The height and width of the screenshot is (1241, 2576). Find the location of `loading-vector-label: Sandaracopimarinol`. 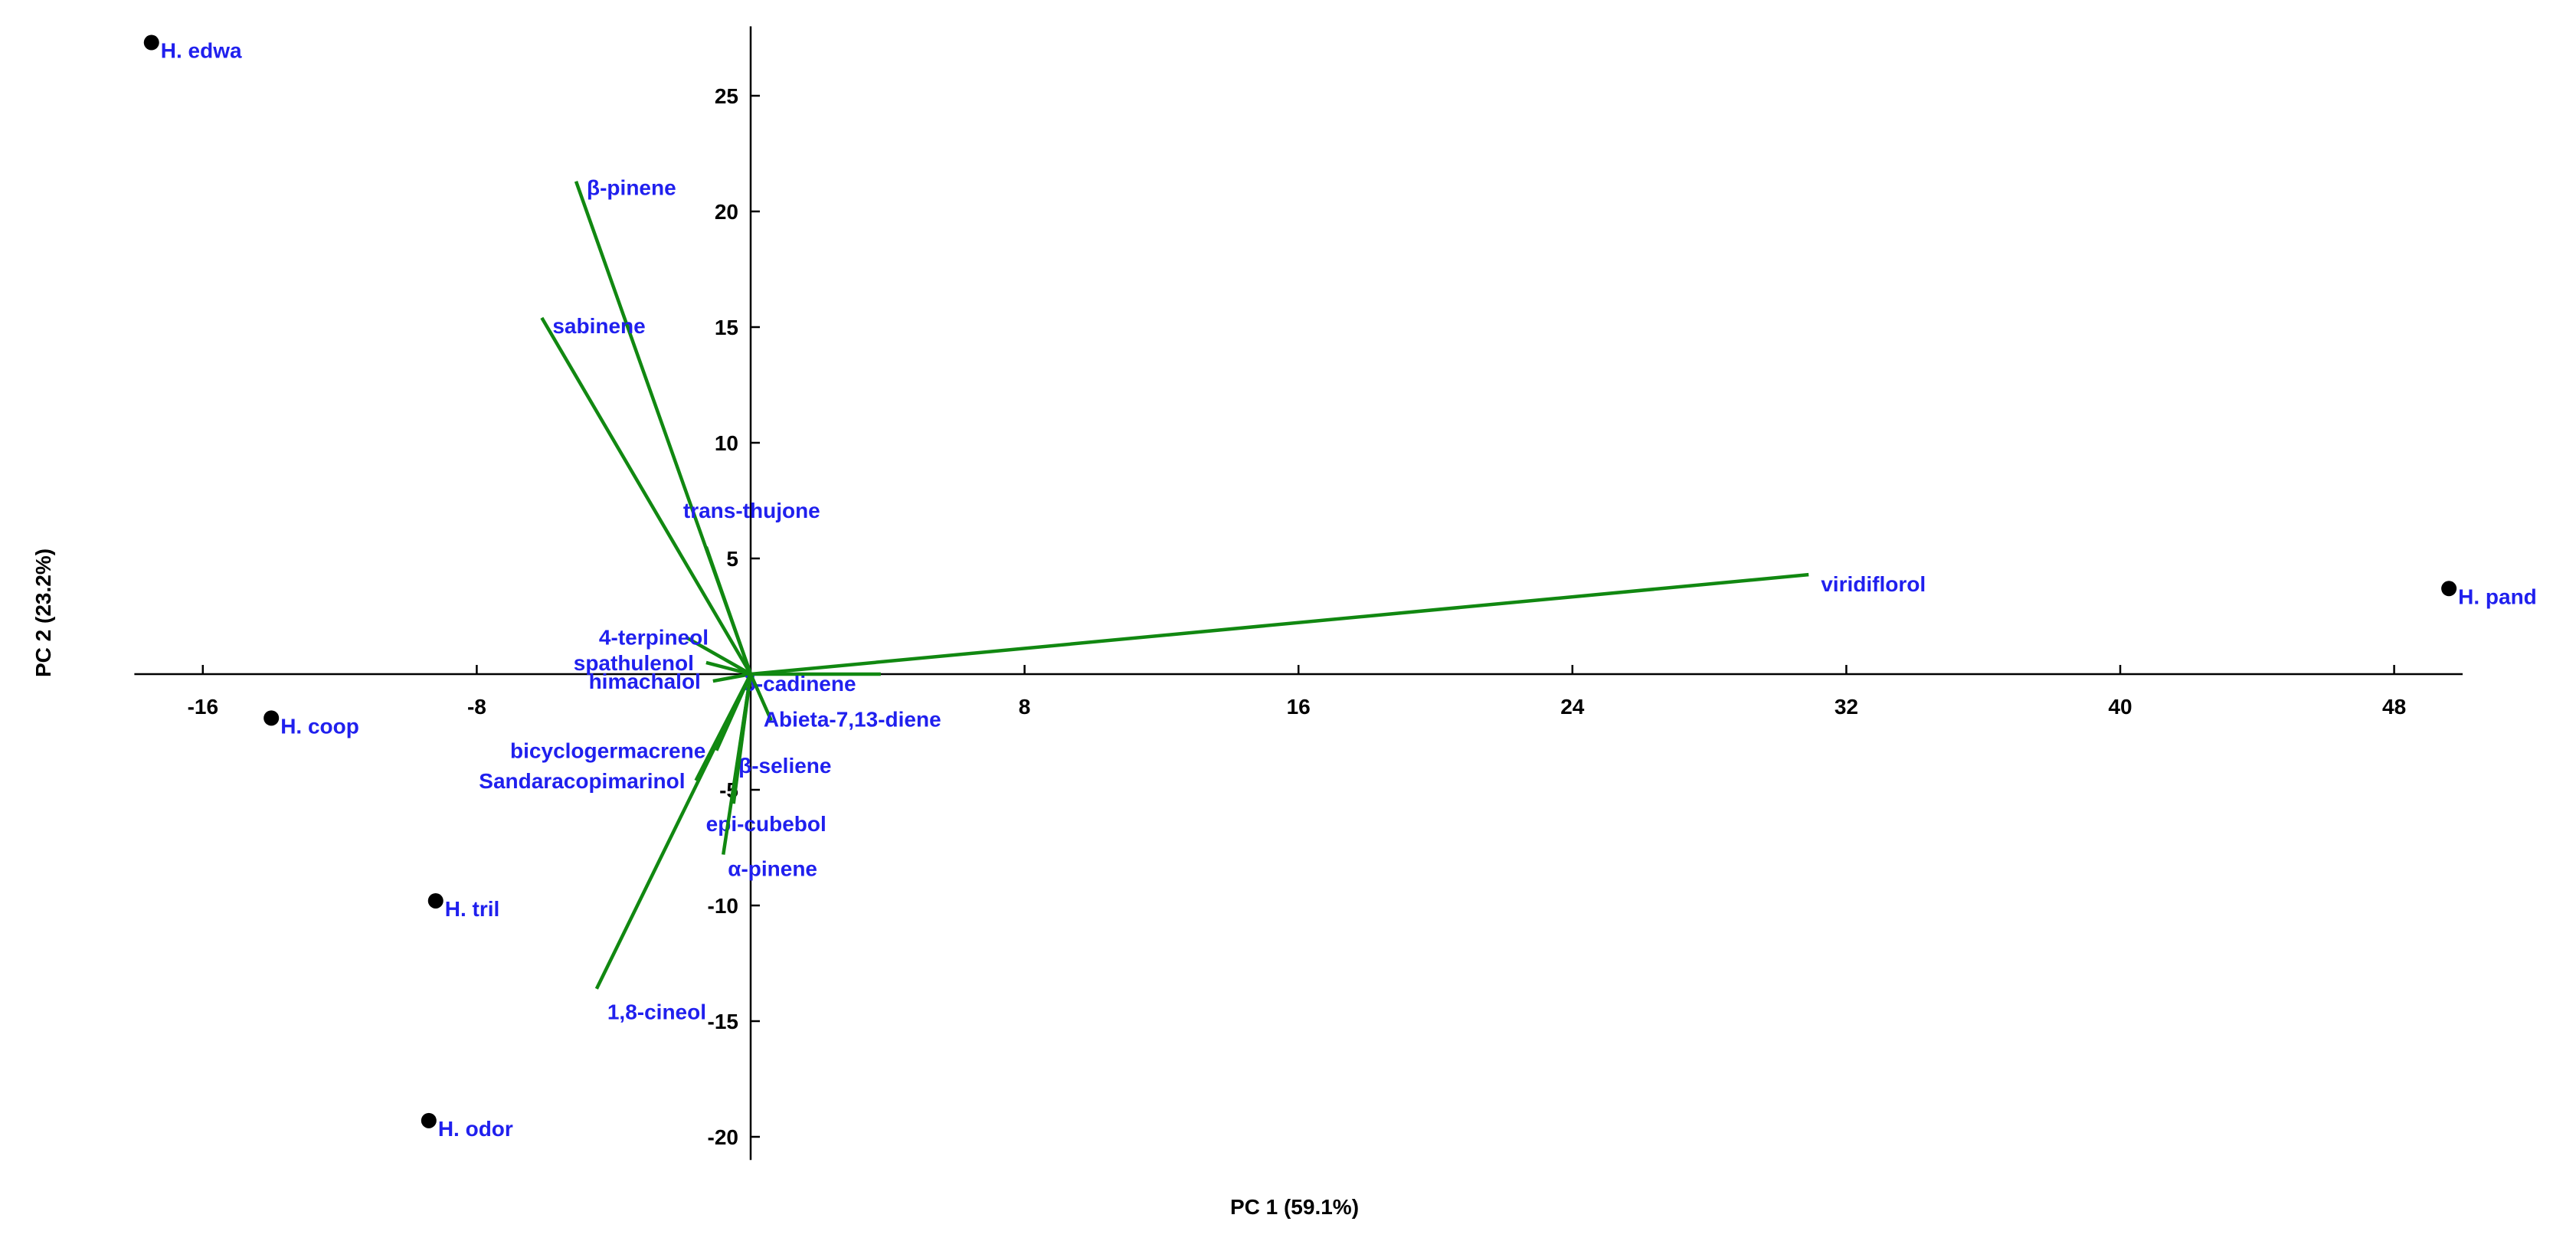

loading-vector-label: Sandaracopimarinol is located at coordinates (582, 781).